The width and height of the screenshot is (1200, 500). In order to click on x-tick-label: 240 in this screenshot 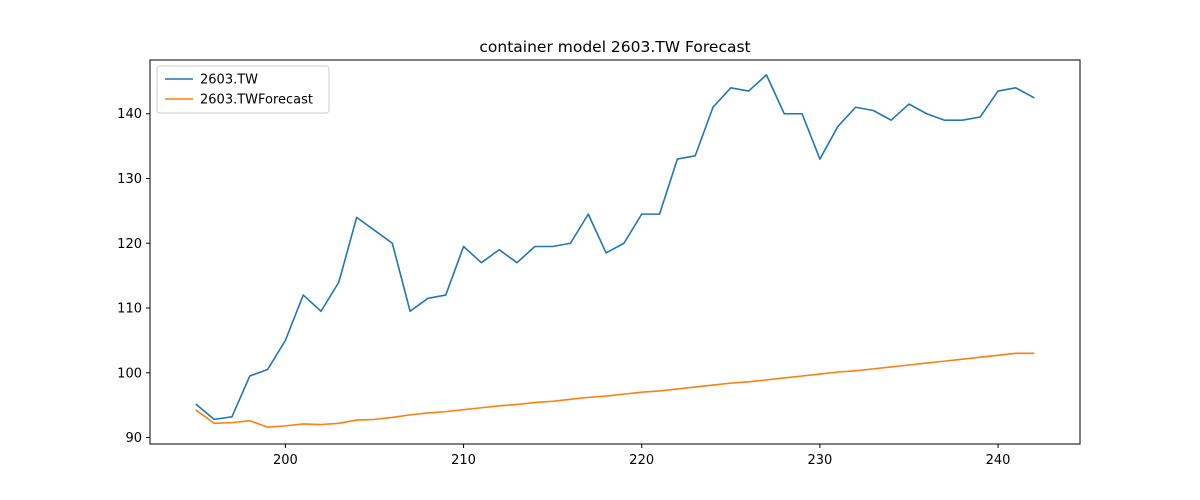, I will do `click(998, 460)`.